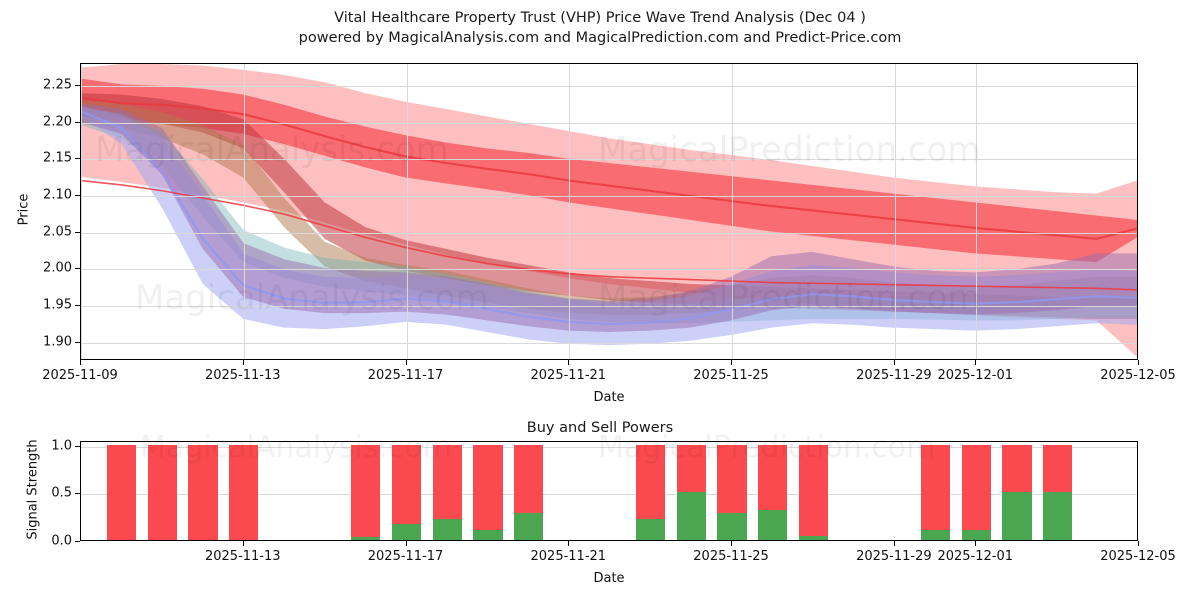 The height and width of the screenshot is (600, 1200). Describe the element at coordinates (57, 195) in the screenshot. I see `y-axis-tick-label: 2.10` at that location.